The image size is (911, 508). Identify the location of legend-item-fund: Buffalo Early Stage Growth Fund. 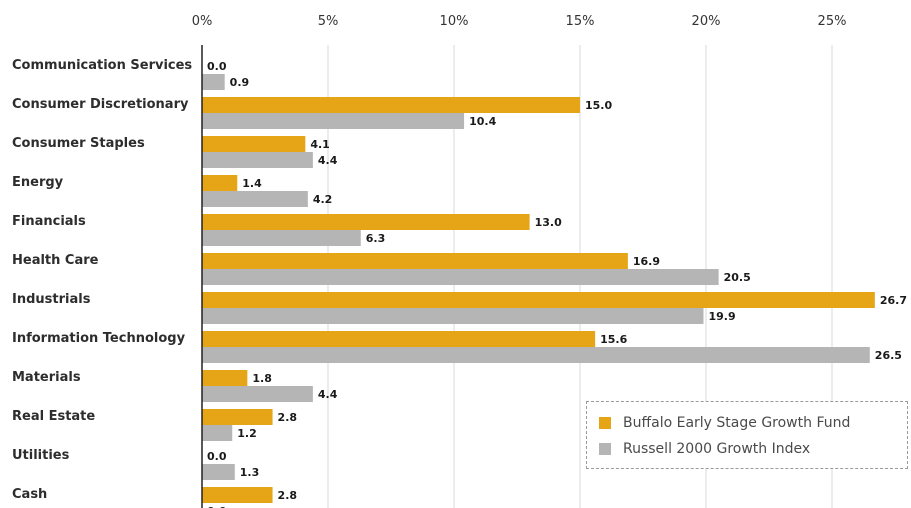
(724, 423).